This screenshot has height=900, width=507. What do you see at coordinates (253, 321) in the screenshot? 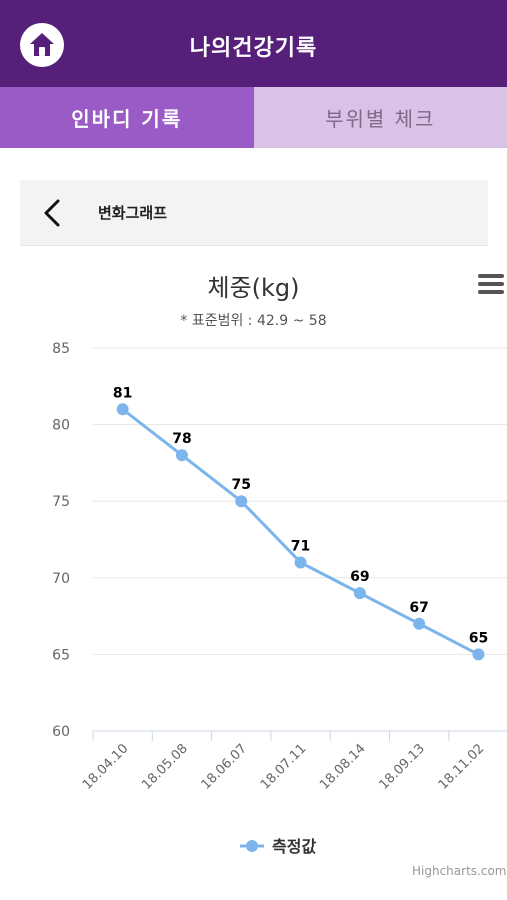
I see `chart-subtitle: * 표준범위 : 42.9 ~ 58` at bounding box center [253, 321].